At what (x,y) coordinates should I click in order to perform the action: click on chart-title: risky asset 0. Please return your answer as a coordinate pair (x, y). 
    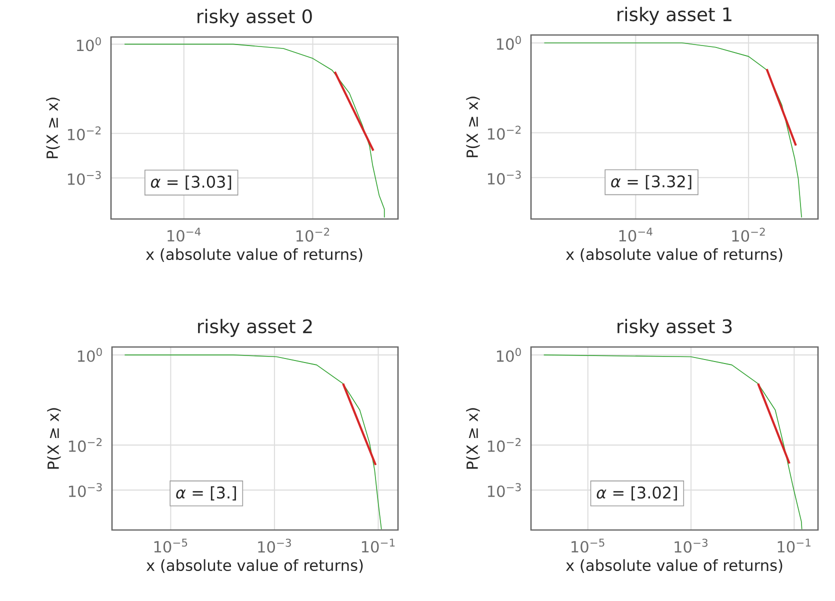
    Looking at the image, I should click on (255, 17).